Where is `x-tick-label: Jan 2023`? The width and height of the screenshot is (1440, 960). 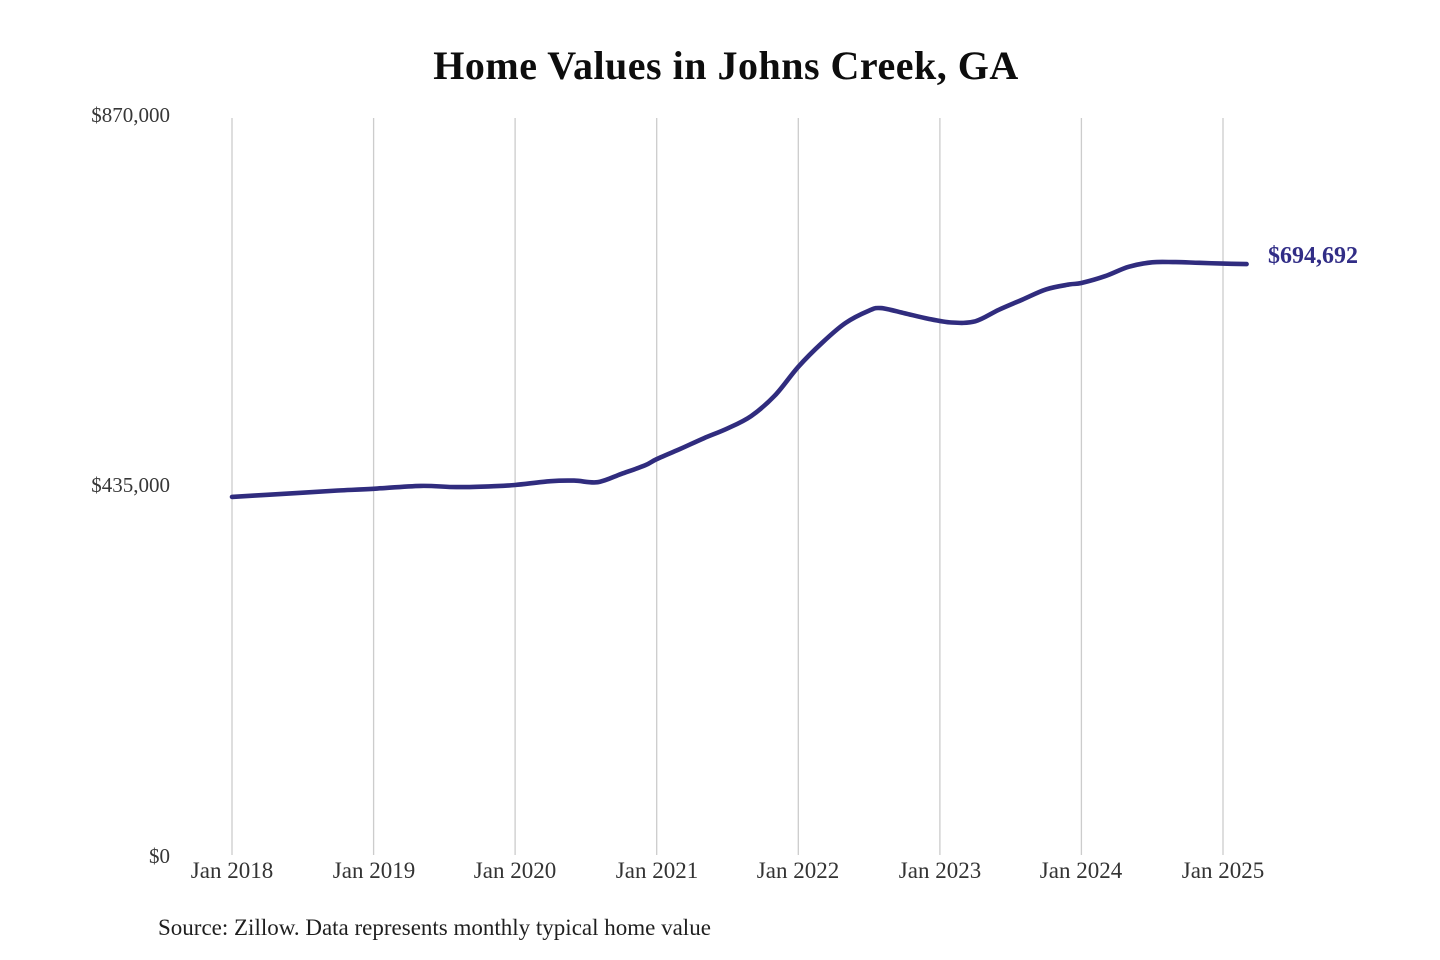 x-tick-label: Jan 2023 is located at coordinates (940, 870).